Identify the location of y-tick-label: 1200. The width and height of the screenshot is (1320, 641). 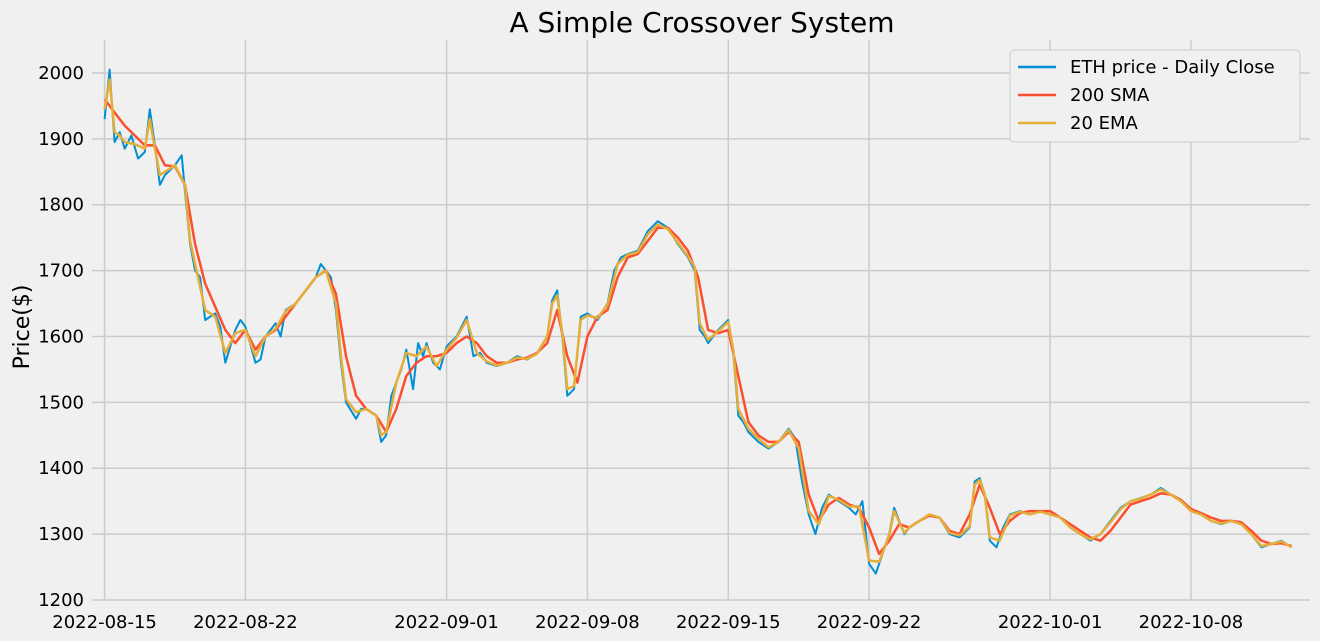
(61, 600).